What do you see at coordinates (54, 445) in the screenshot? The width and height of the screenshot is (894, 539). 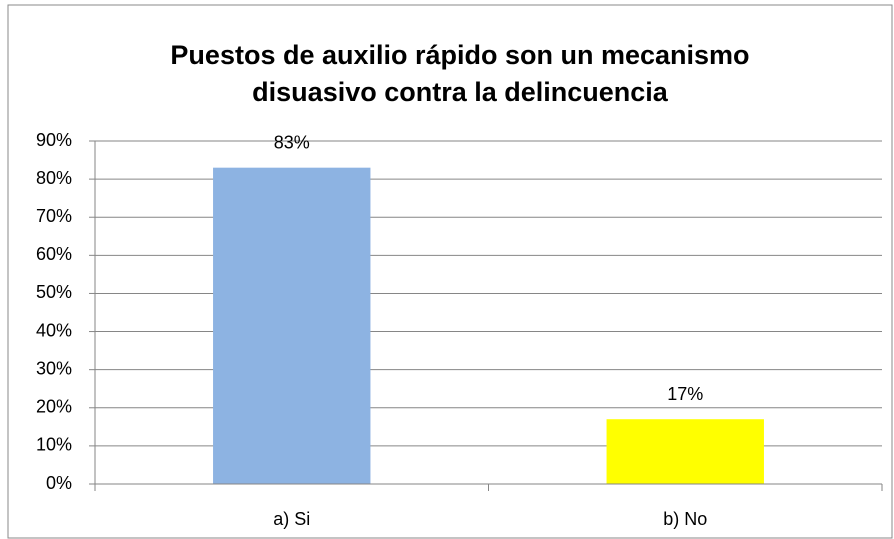 I see `y-tick-label: 10%` at bounding box center [54, 445].